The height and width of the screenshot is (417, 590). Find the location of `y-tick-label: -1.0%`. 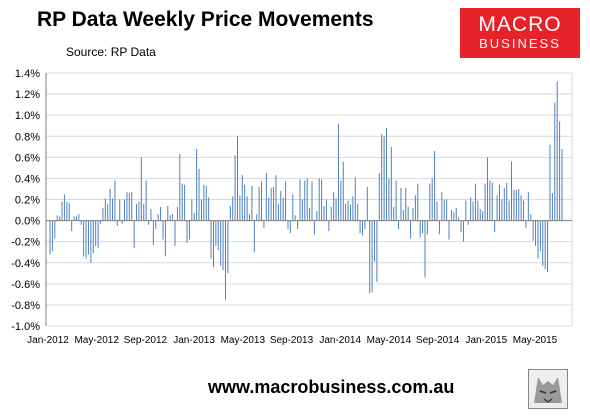

y-tick-label: -1.0% is located at coordinates (25, 327).